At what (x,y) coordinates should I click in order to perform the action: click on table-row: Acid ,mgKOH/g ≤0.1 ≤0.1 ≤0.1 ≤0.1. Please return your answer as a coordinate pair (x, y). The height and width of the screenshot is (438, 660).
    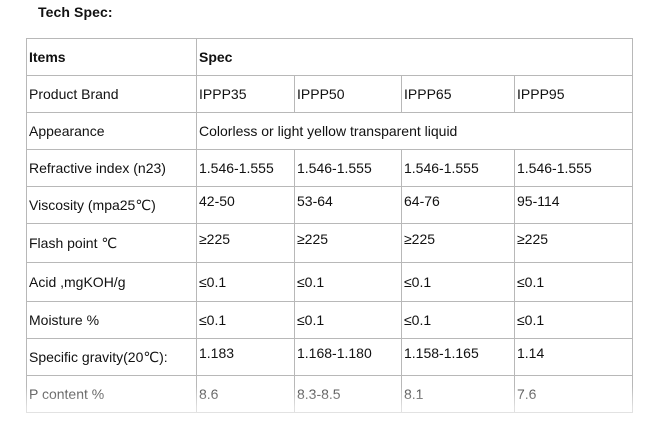
    Looking at the image, I should click on (330, 282).